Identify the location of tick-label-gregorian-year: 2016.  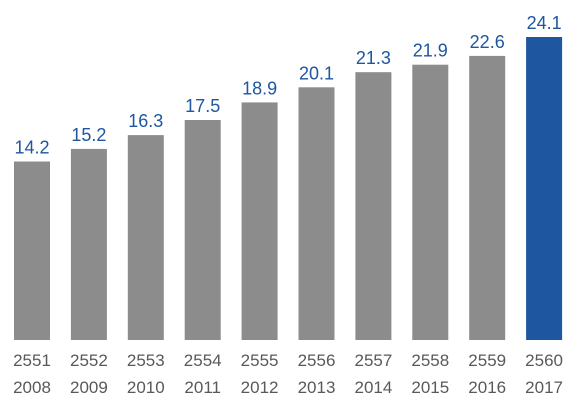
(487, 387).